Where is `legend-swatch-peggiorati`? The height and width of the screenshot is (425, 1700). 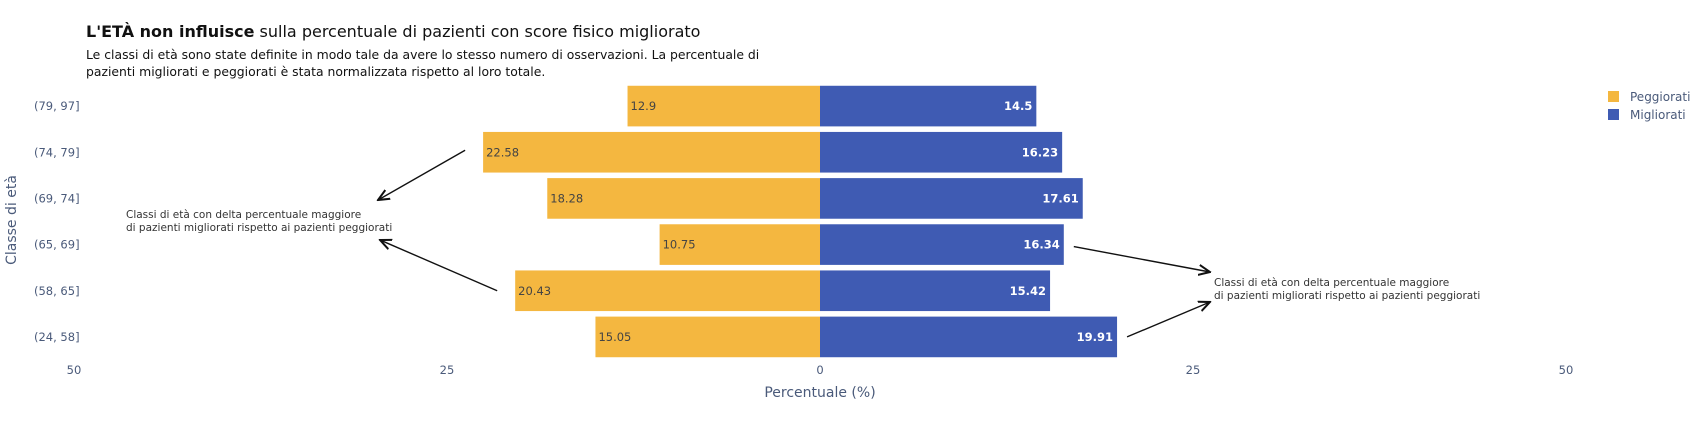 legend-swatch-peggiorati is located at coordinates (1613, 96).